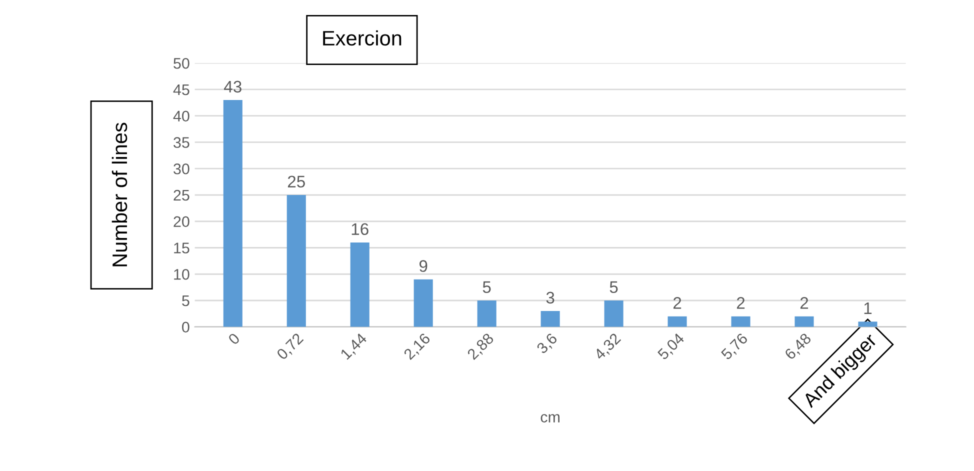 This screenshot has width=974, height=471. Describe the element at coordinates (182, 195) in the screenshot. I see `y-tick-label: 25` at that location.